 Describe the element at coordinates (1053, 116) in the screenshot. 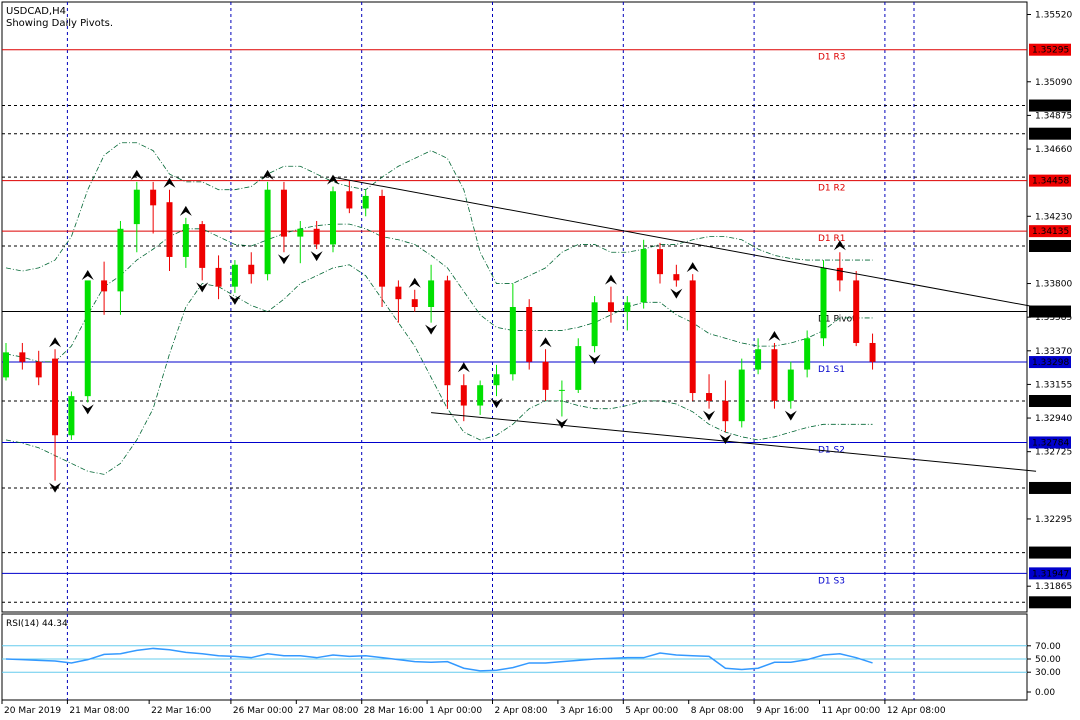

I see `y-tick-label: 1.34875` at that location.